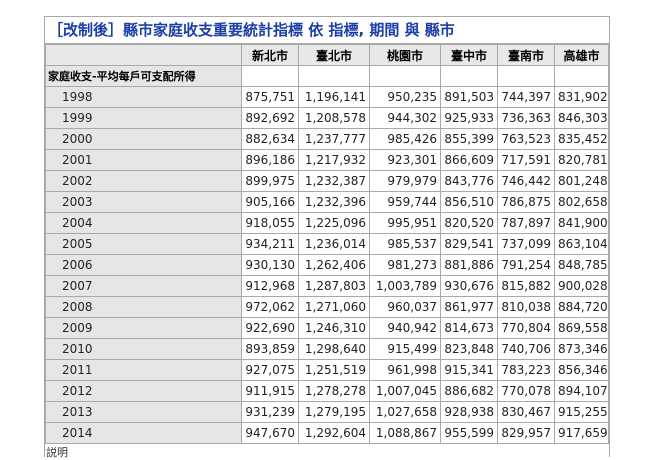  What do you see at coordinates (405, 118) in the screenshot?
I see `value-cell: 944,302` at bounding box center [405, 118].